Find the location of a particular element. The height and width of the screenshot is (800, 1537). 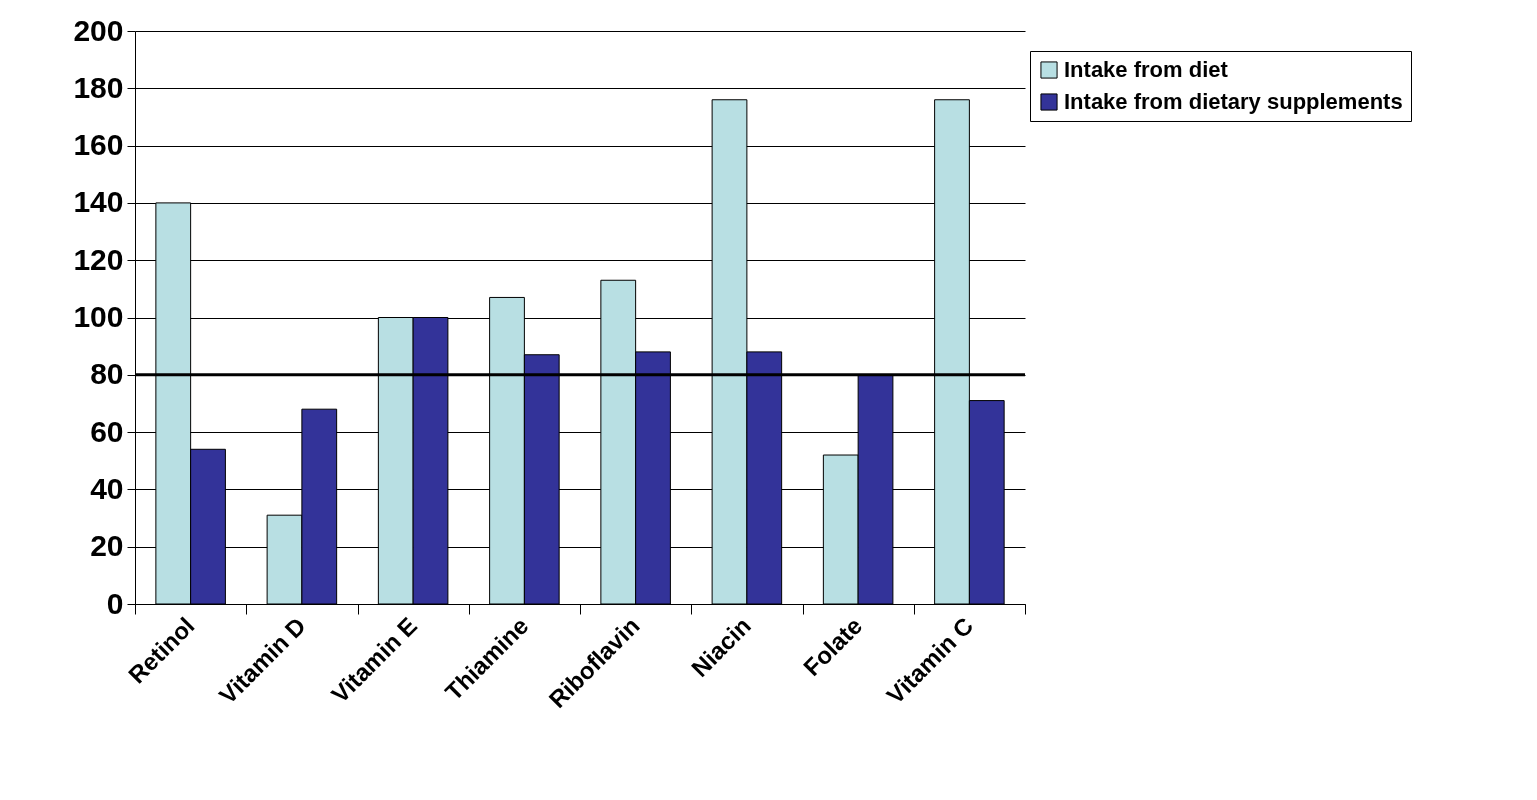

y-tick-label: 180 is located at coordinates (98, 87).